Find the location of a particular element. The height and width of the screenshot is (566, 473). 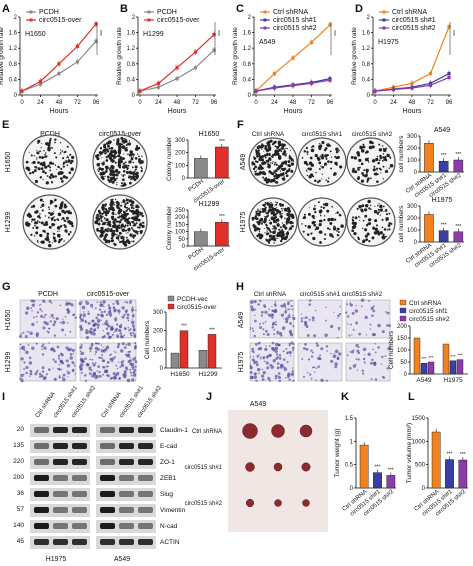

chart-E1-significance: *** is located at coordinates (222, 142).